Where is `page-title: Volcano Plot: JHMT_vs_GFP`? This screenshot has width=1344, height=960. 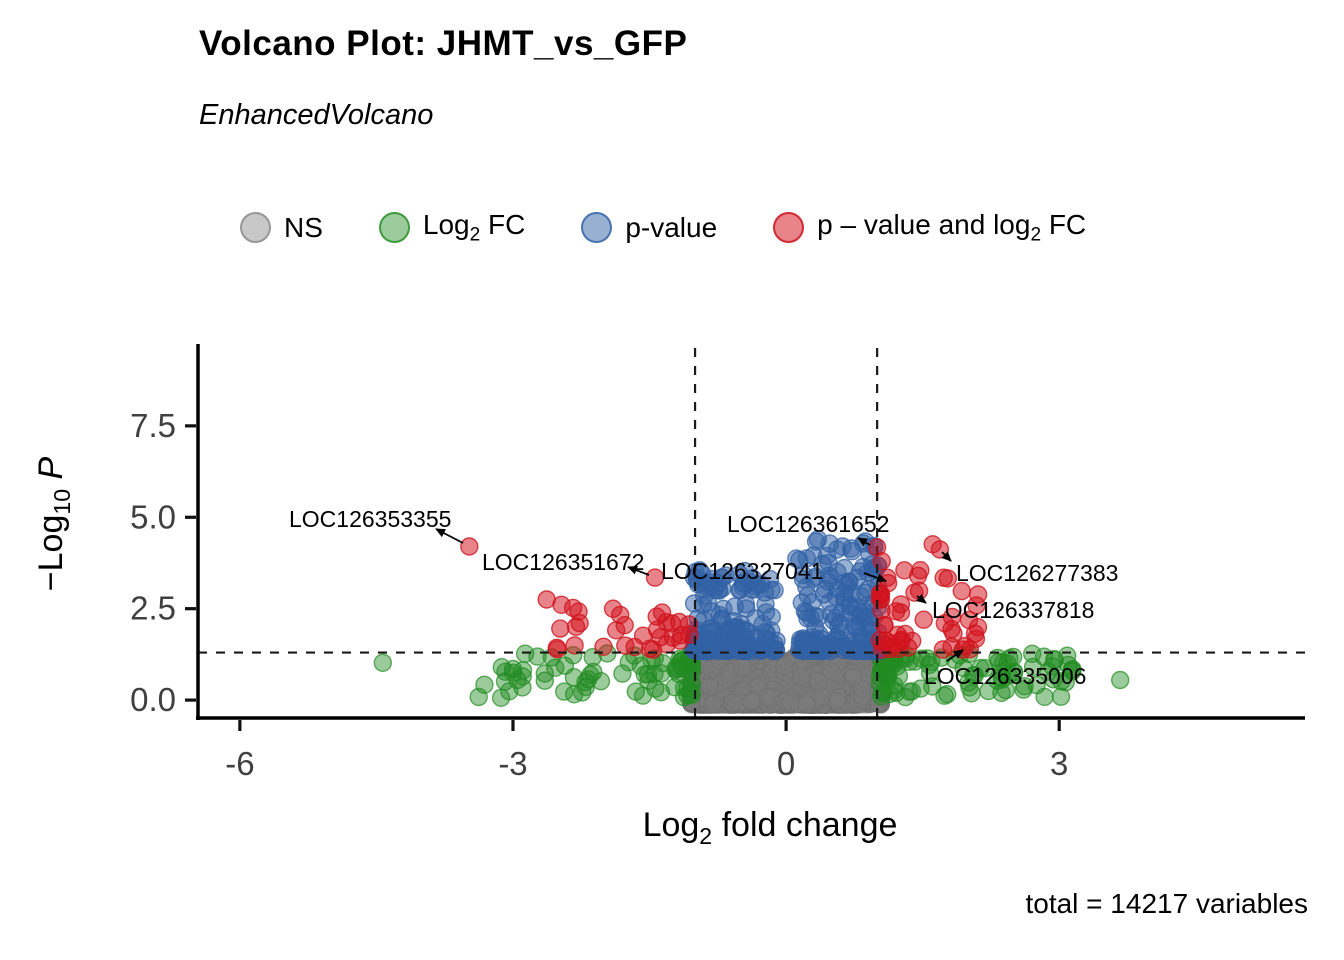
page-title: Volcano Plot: JHMT_vs_GFP is located at coordinates (443, 43).